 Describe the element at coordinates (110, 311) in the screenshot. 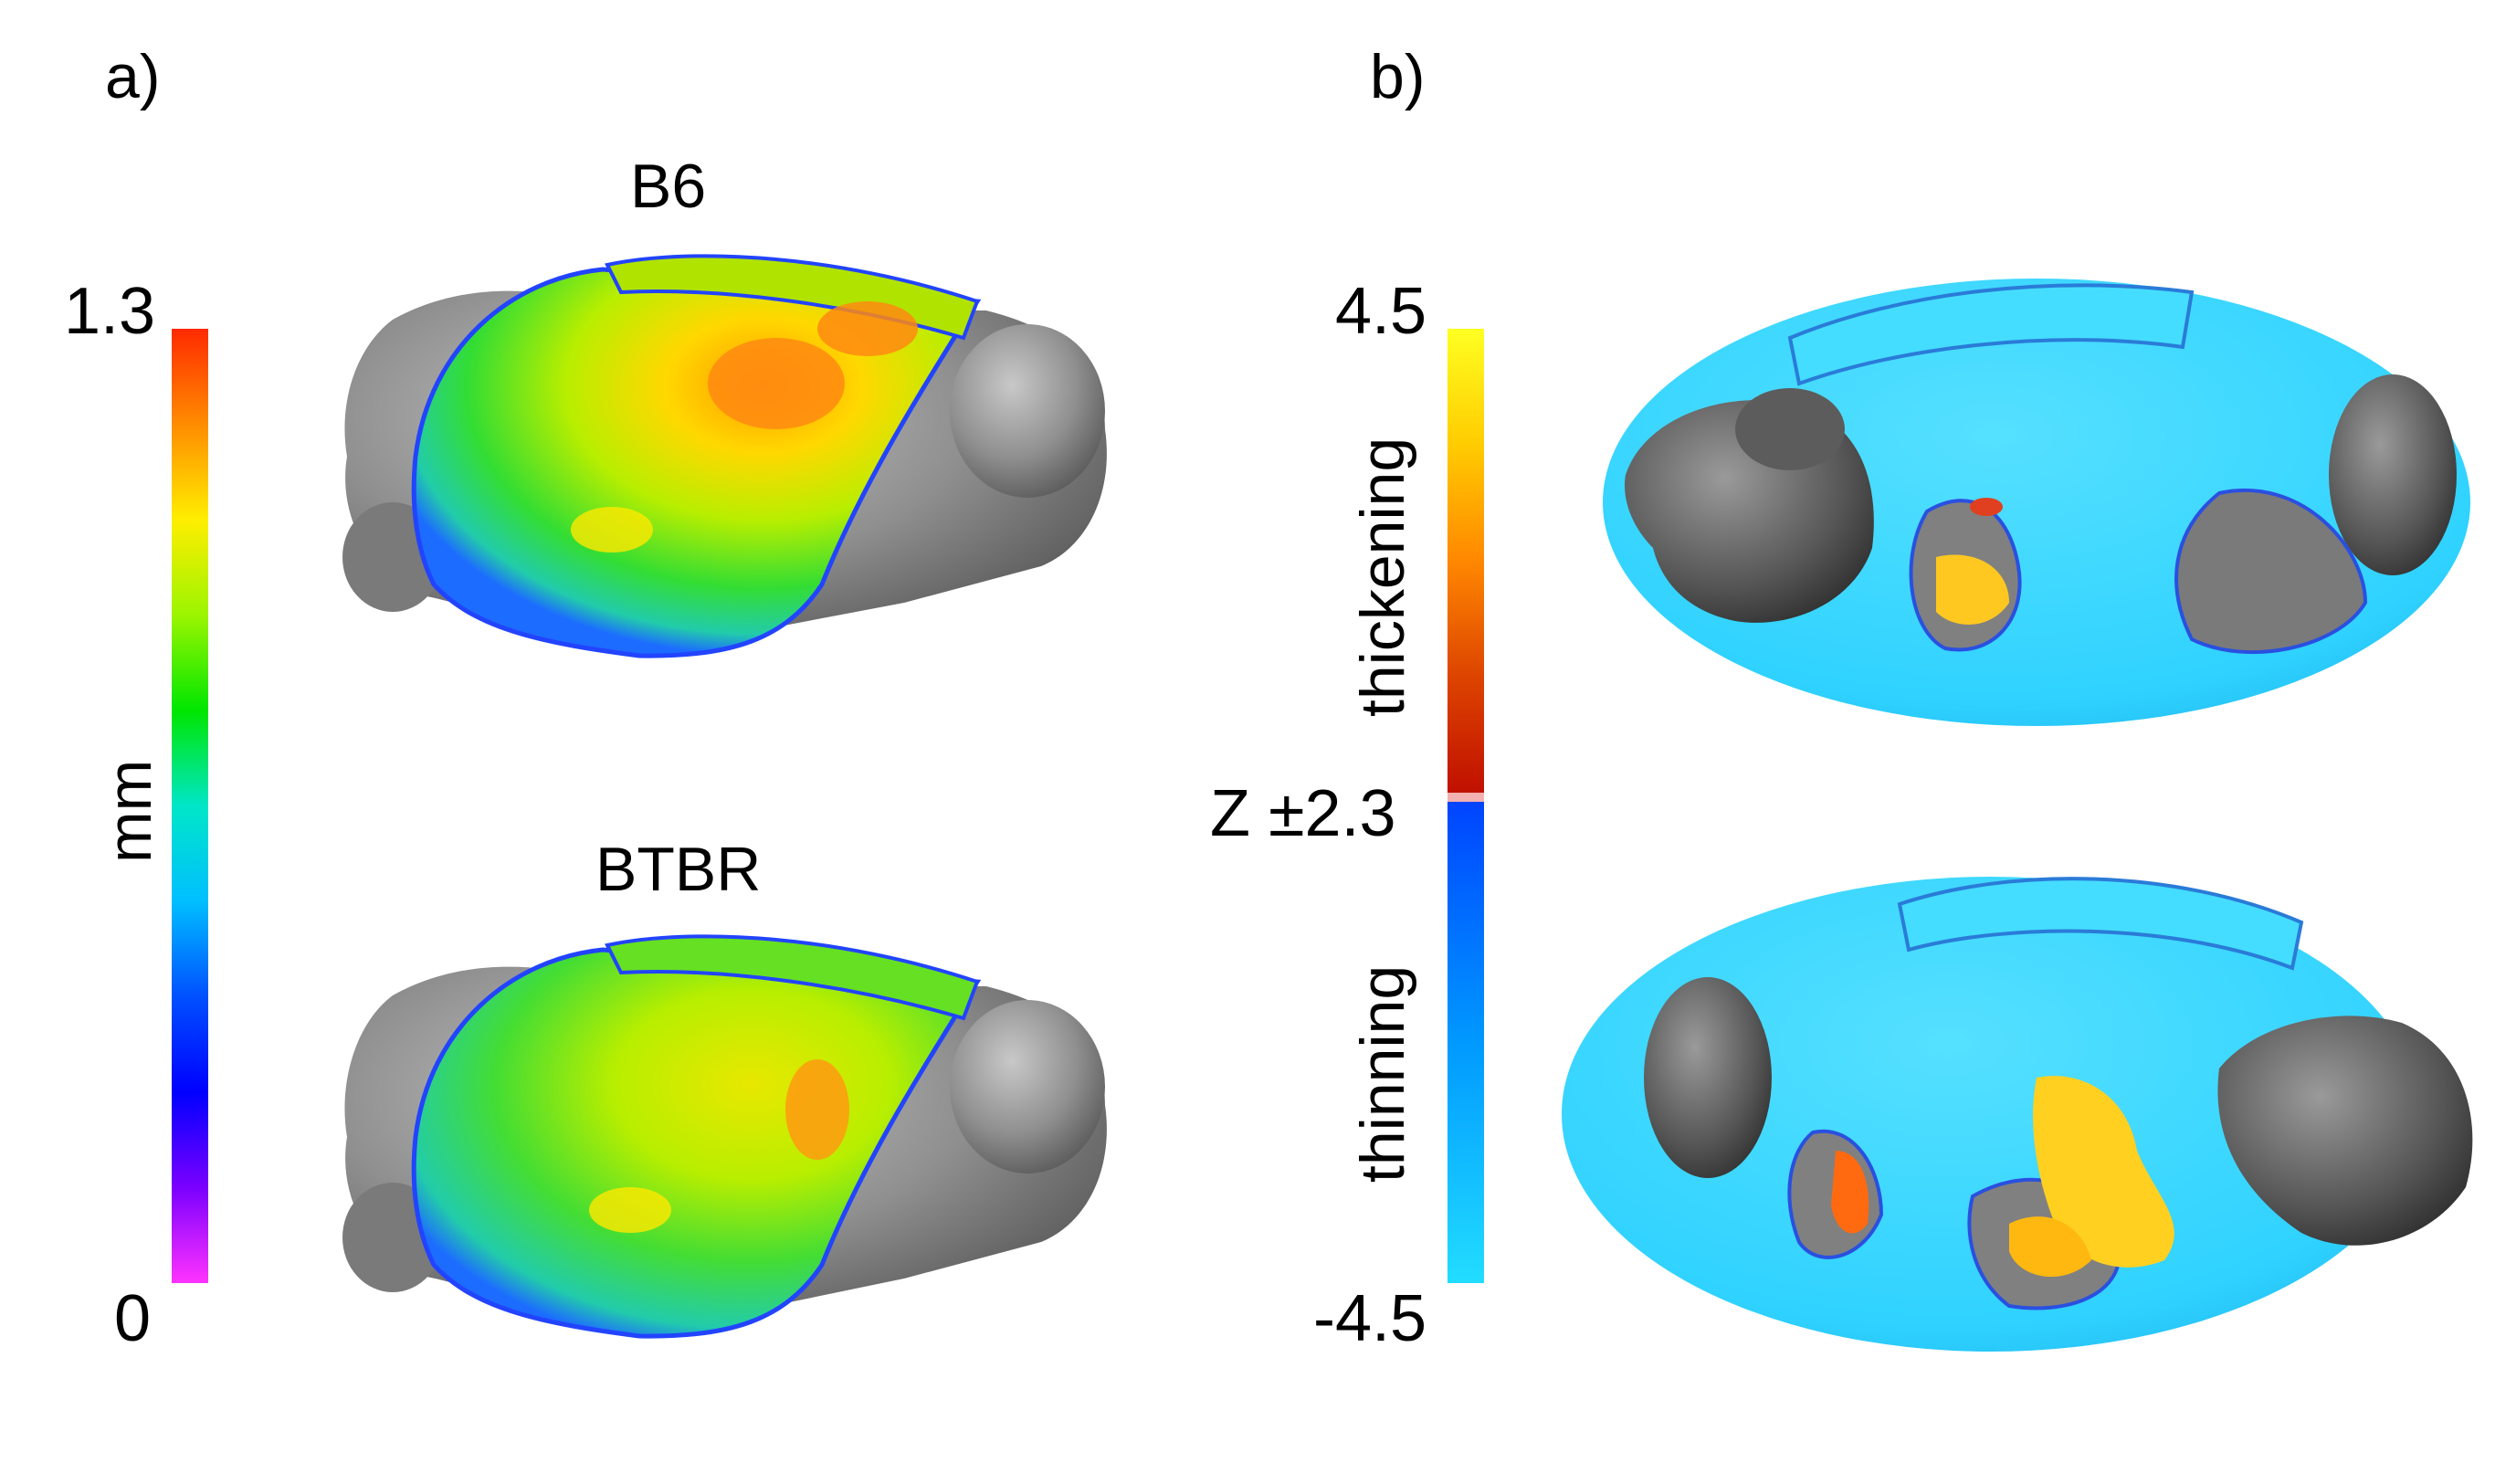

I see `thickness-colorbar-max-label: 1.3` at that location.